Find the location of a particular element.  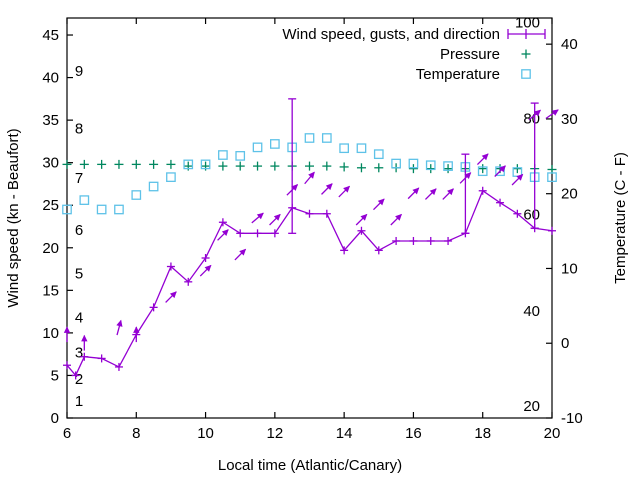

x-tick-label: 14 is located at coordinates (344, 433).